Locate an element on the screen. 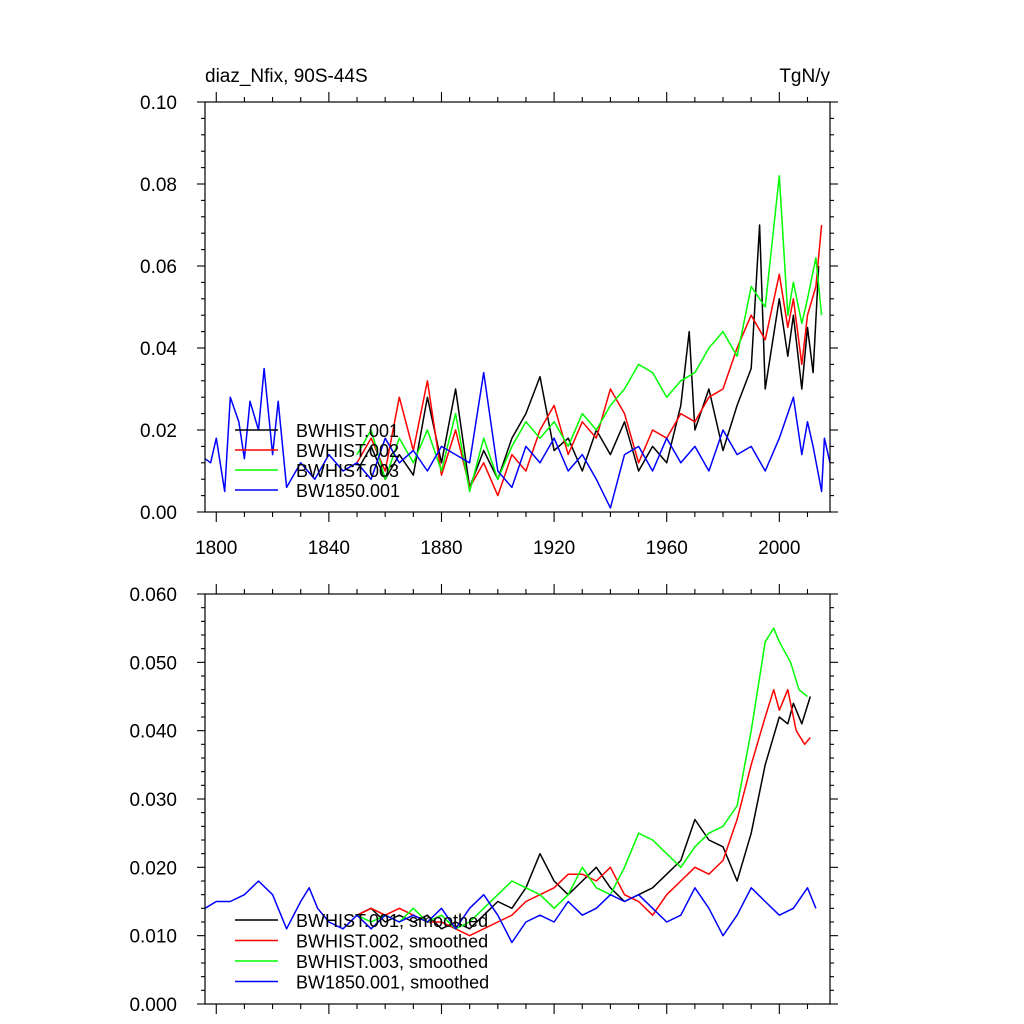  legend-label: BWHIST.003, smoothed is located at coordinates (392, 962).